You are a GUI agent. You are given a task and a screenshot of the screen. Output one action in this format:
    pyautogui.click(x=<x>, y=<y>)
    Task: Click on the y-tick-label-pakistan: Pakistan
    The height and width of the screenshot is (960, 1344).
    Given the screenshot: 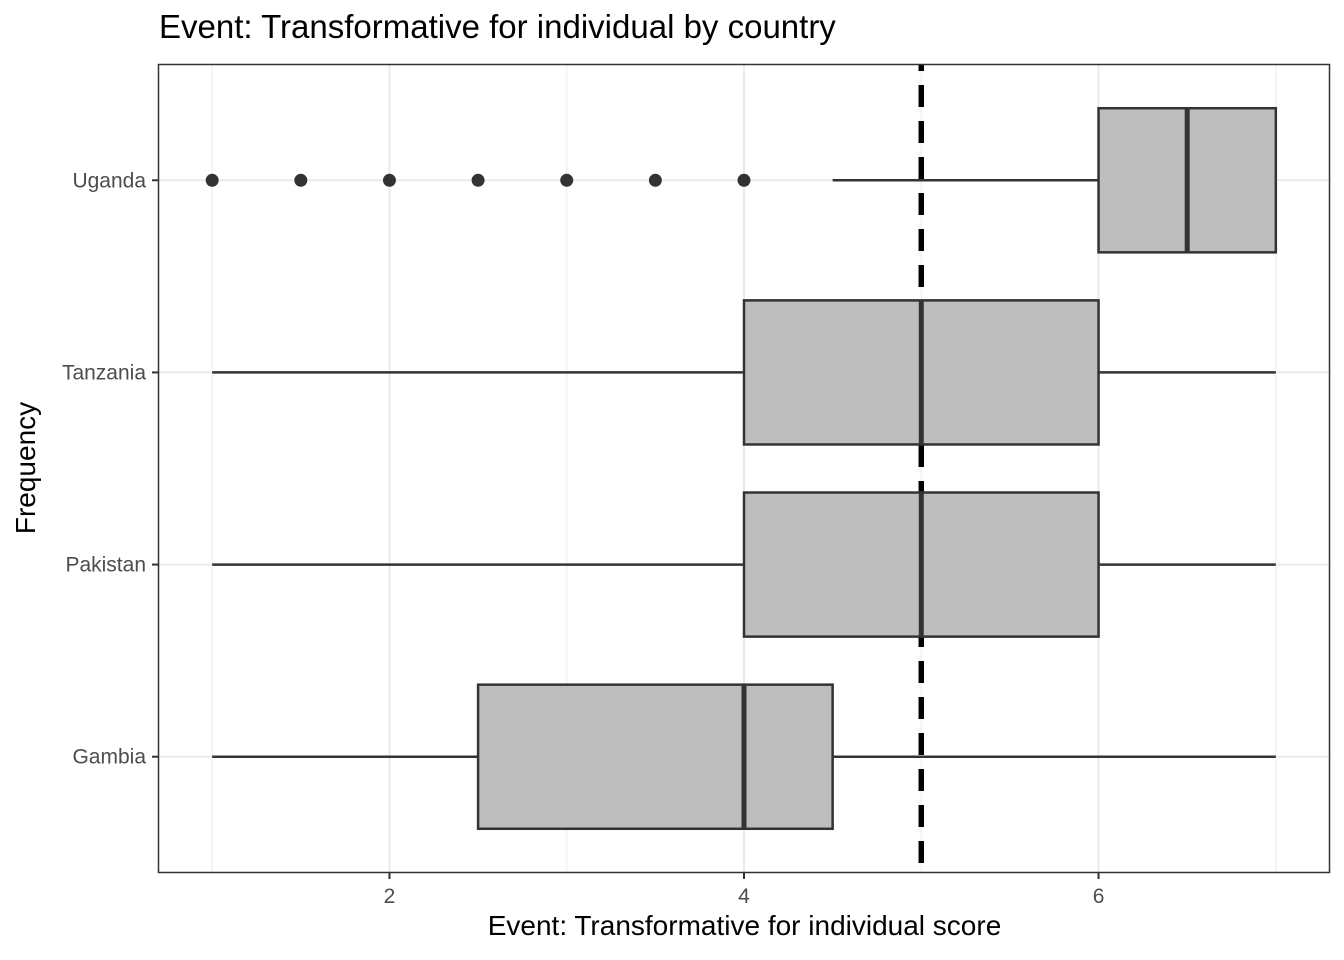 What is the action you would take?
    pyautogui.click(x=105, y=565)
    